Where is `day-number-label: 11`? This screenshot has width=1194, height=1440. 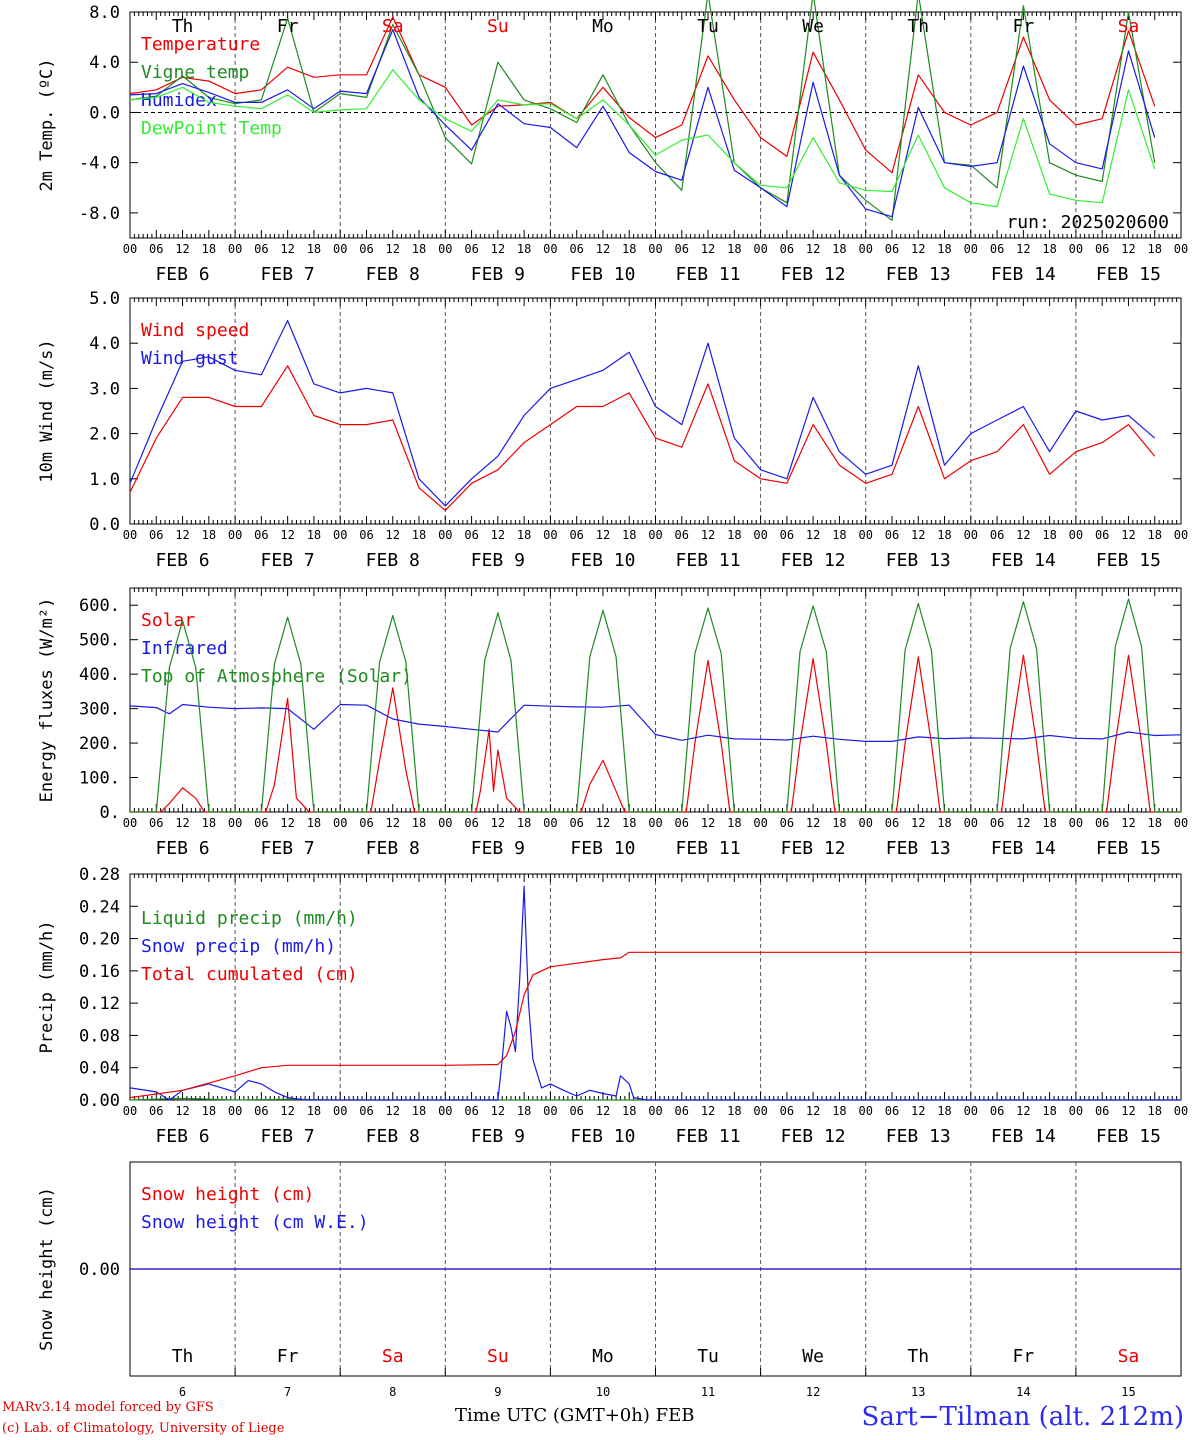
day-number-label: 11 is located at coordinates (708, 1392).